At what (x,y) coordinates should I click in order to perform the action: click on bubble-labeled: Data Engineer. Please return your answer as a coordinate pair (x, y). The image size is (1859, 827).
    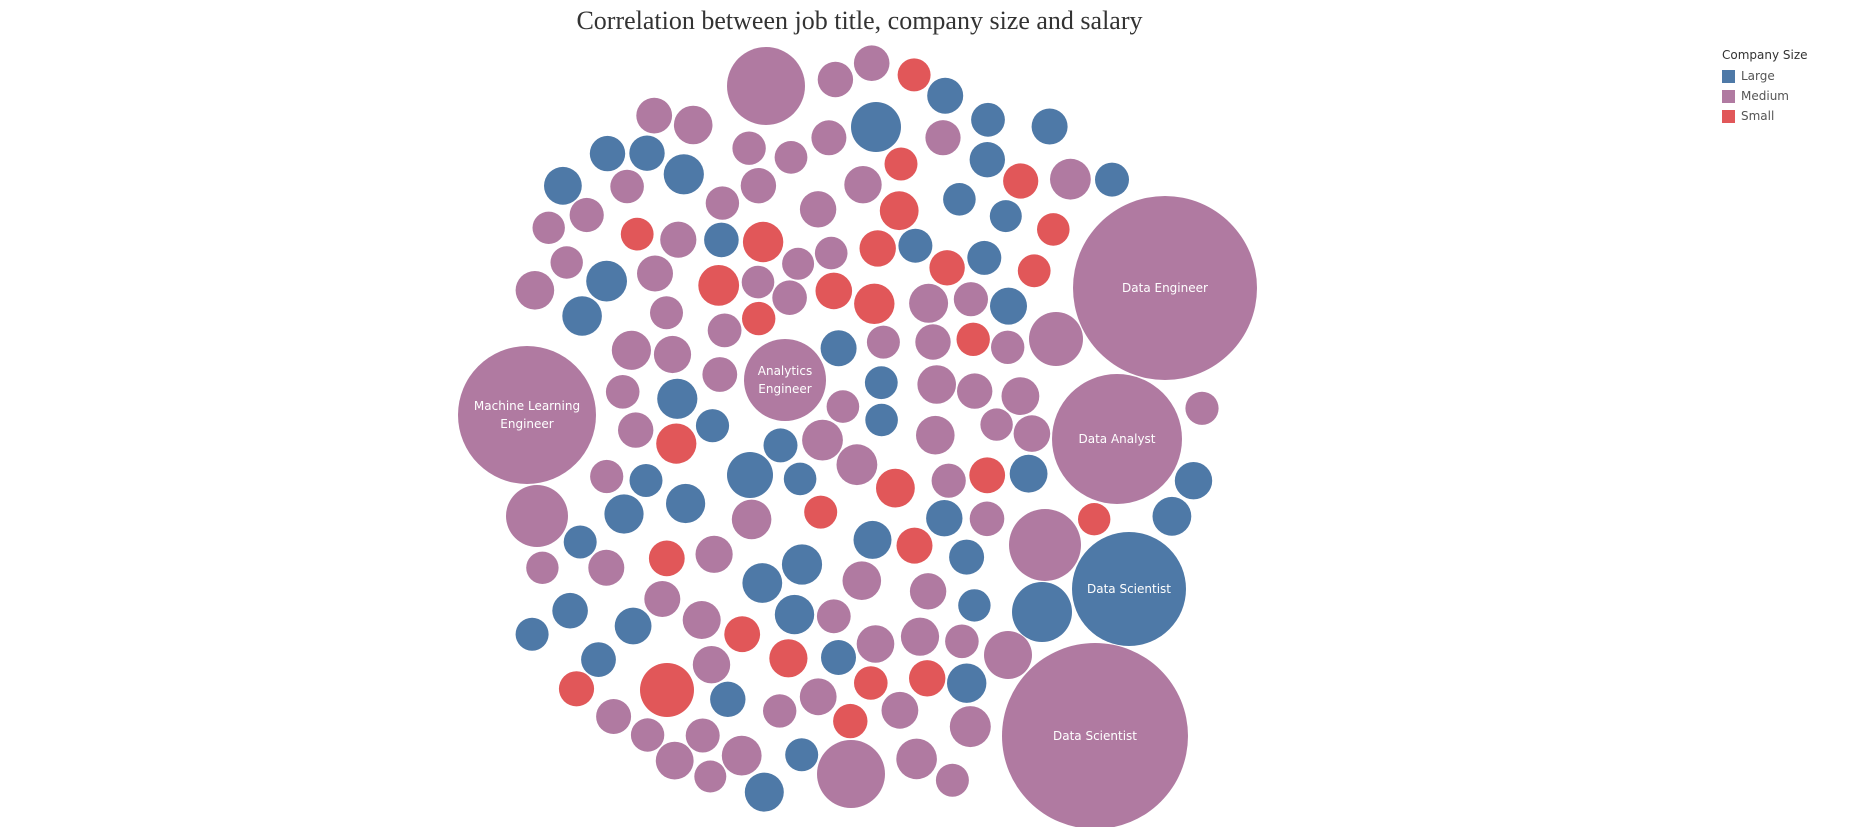
    Looking at the image, I should click on (1165, 288).